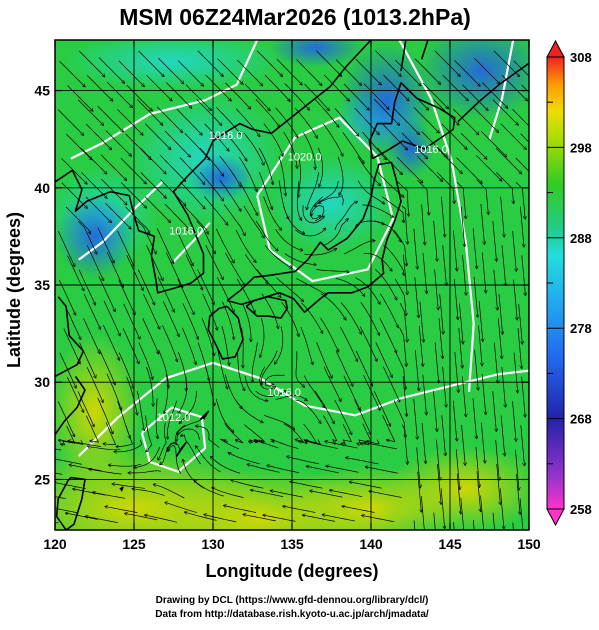  Describe the element at coordinates (569, 283) in the screenshot. I see `colorbar: 308 298 288 278 268 258` at that location.